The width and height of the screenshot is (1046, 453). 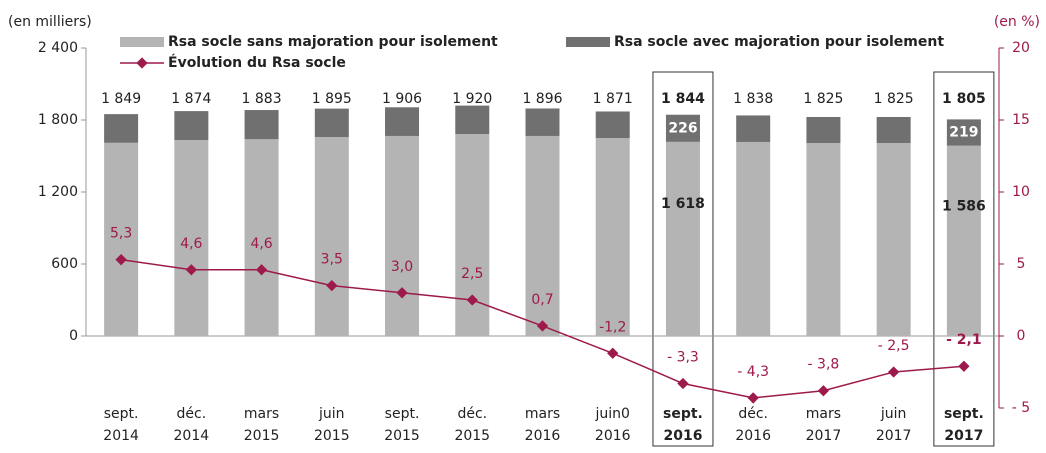 What do you see at coordinates (402, 99) in the screenshot?
I see `total-label: 1 906` at bounding box center [402, 99].